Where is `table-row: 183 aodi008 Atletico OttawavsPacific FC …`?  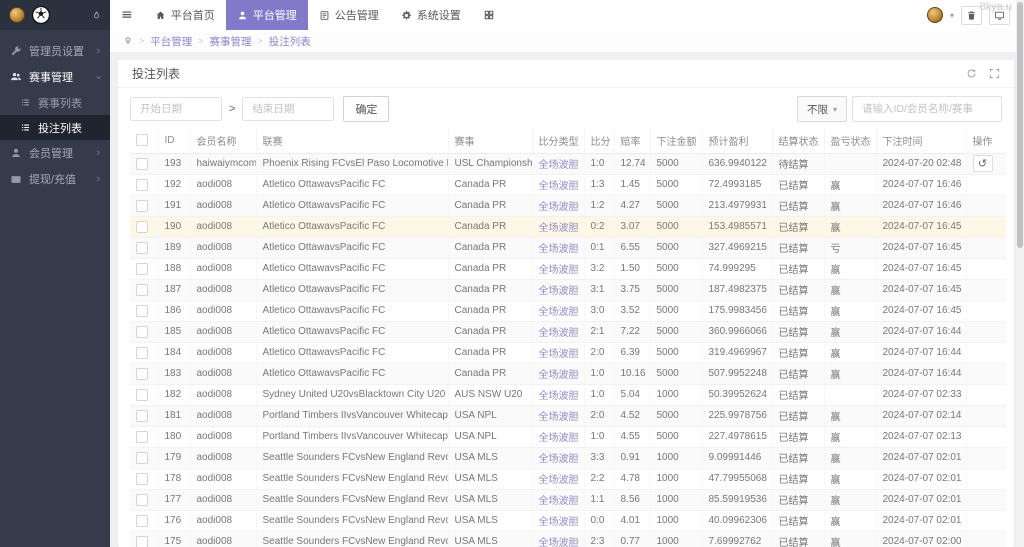
table-row: 183 aodi008 Atletico OttawavsPacific FC … is located at coordinates (568, 374).